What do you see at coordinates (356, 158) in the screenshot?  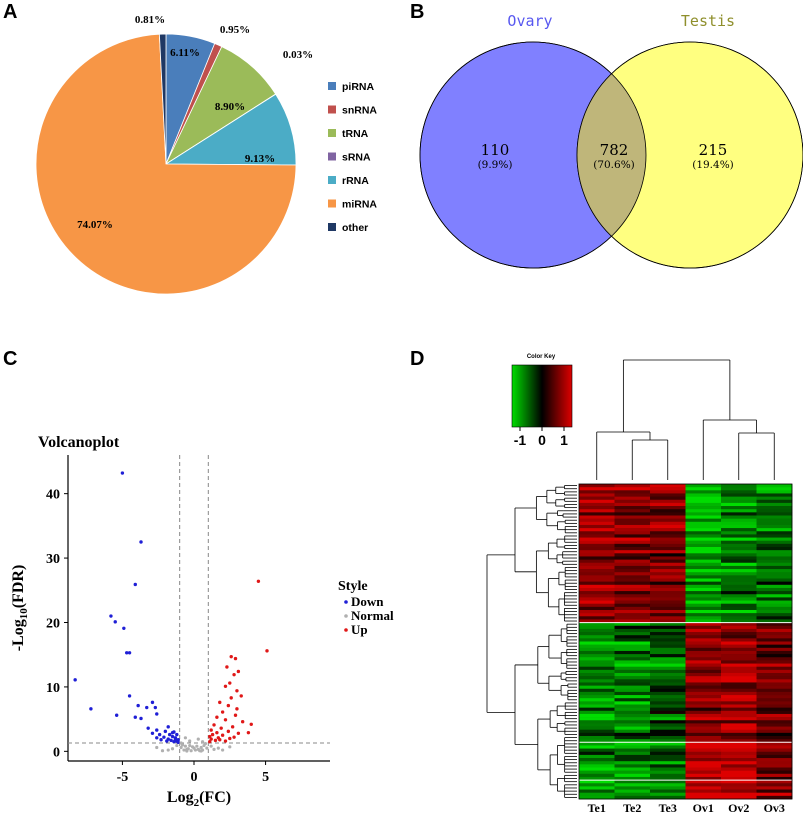 I see `legend-label-srna: sRNA` at bounding box center [356, 158].